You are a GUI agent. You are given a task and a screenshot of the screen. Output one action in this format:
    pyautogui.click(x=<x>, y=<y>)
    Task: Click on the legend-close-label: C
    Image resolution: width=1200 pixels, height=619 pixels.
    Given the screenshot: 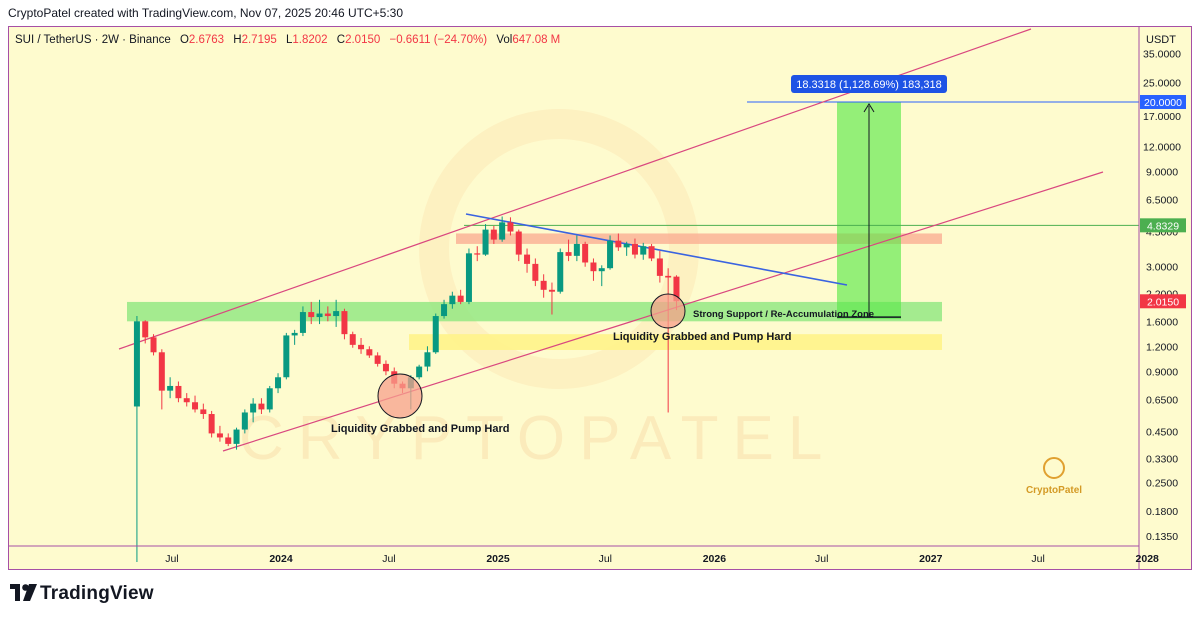 What is the action you would take?
    pyautogui.click(x=341, y=40)
    